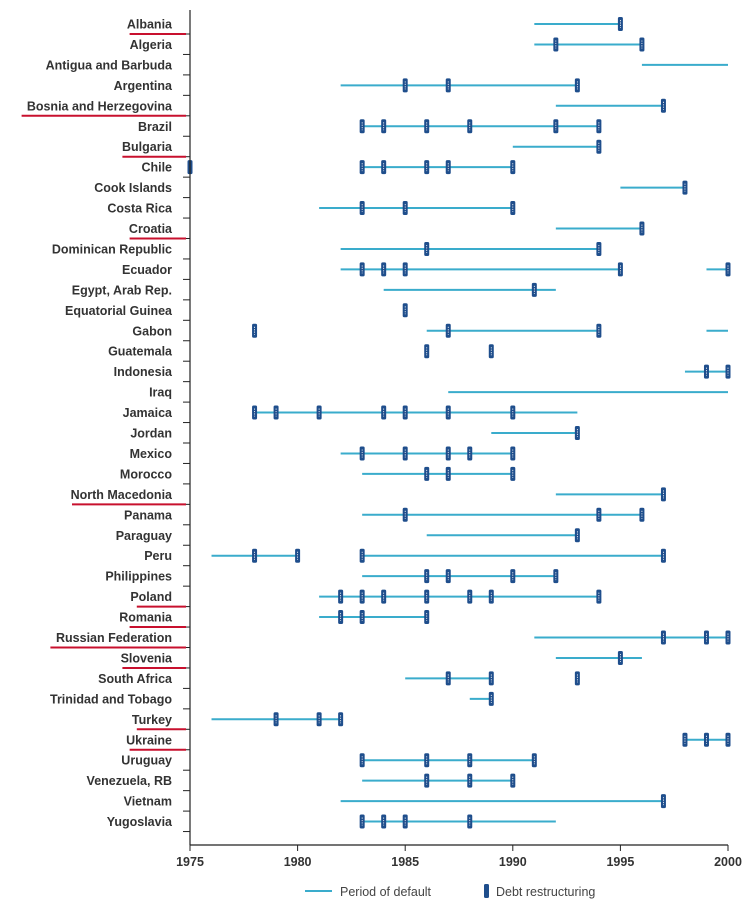 Image resolution: width=748 pixels, height=900 pixels. What do you see at coordinates (391, 189) in the screenshot?
I see `country-row: Cook Islands` at bounding box center [391, 189].